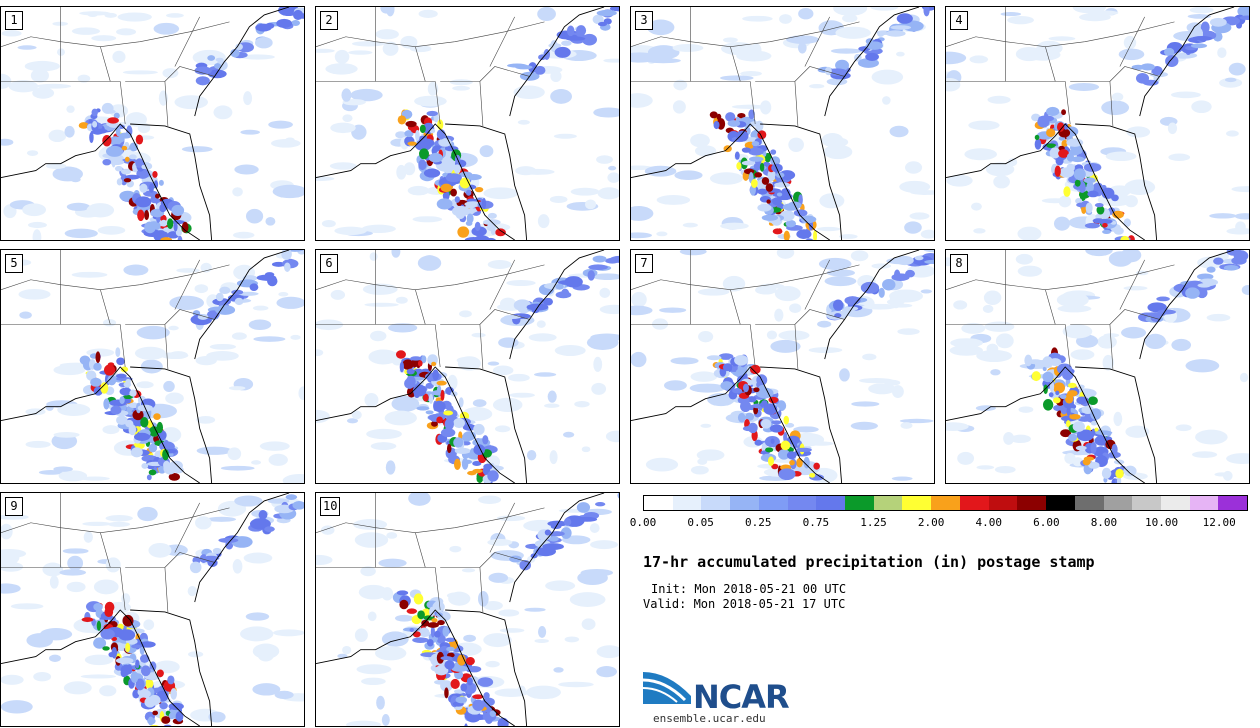  What do you see at coordinates (644, 20) in the screenshot?
I see `member-number: 3` at bounding box center [644, 20].